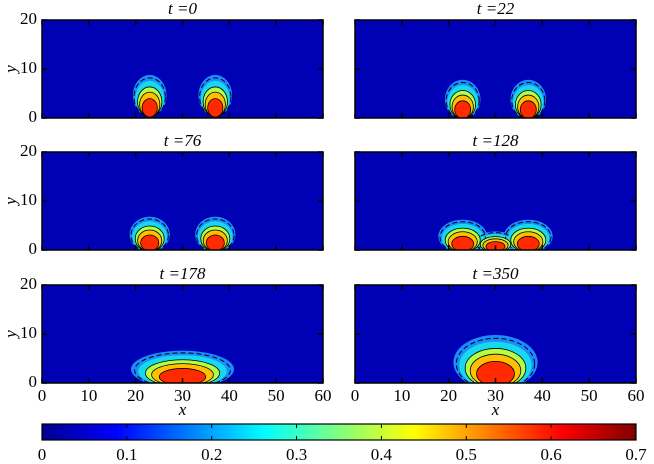  I want to click on panel-title: t =76, so click(183, 140).